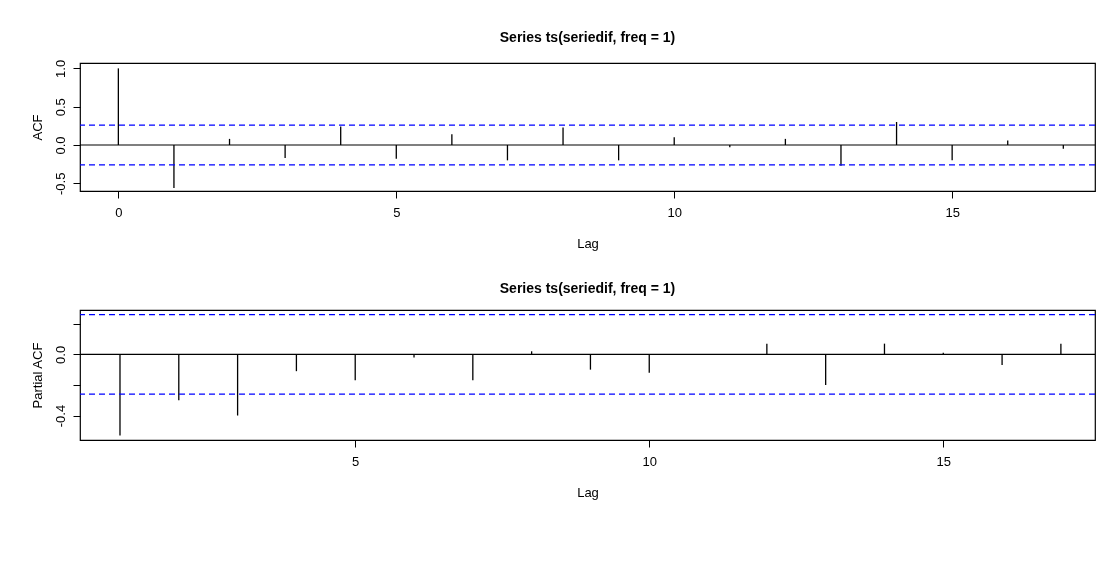 This screenshot has height=574, width=1117. Describe the element at coordinates (37, 127) in the screenshot. I see `y-axis-title: ACF` at that location.